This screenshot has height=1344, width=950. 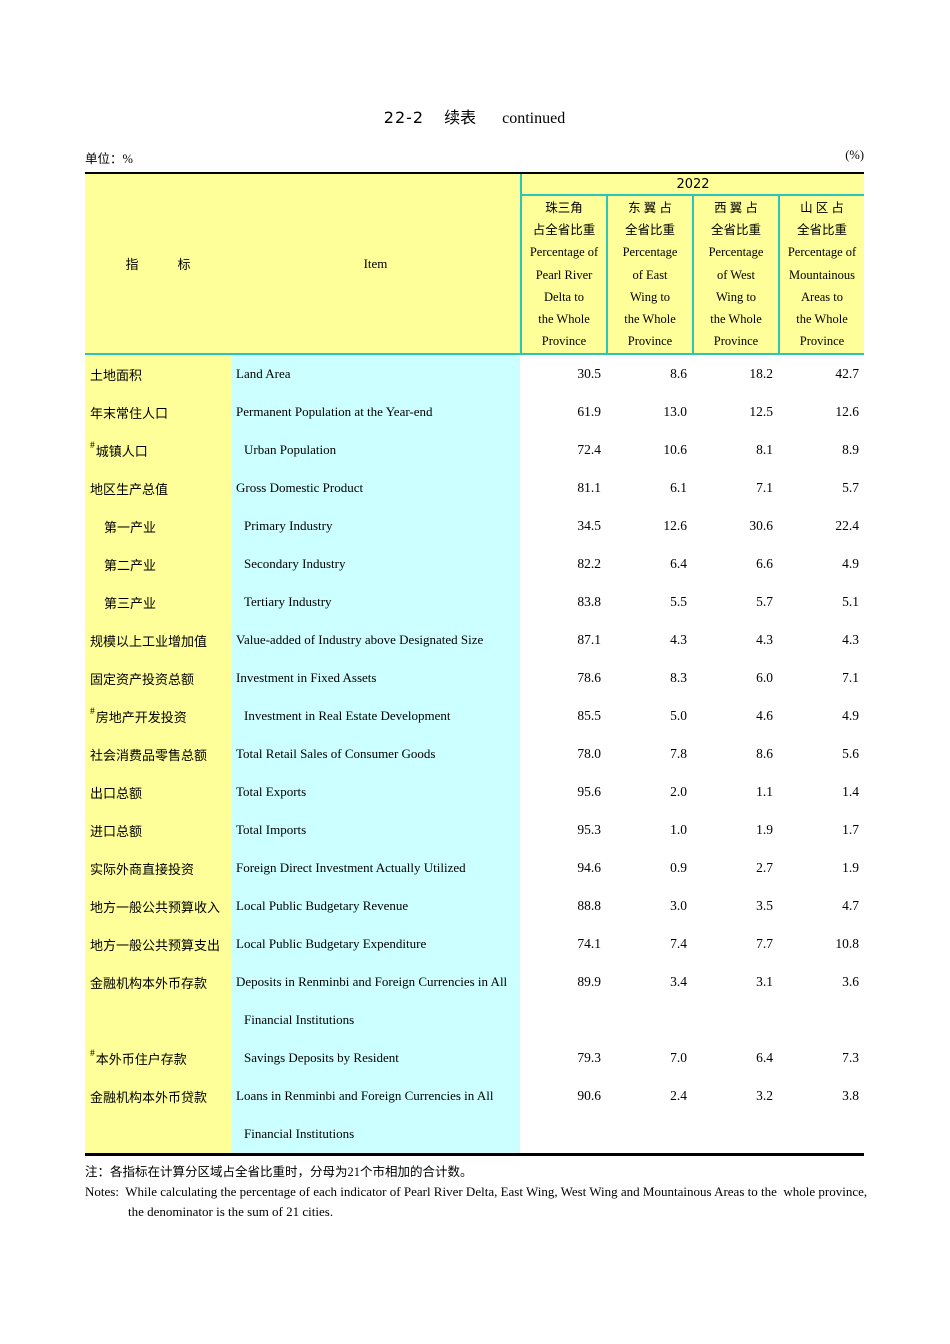 What do you see at coordinates (375, 450) in the screenshot?
I see `indicator-en: Urban Population` at bounding box center [375, 450].